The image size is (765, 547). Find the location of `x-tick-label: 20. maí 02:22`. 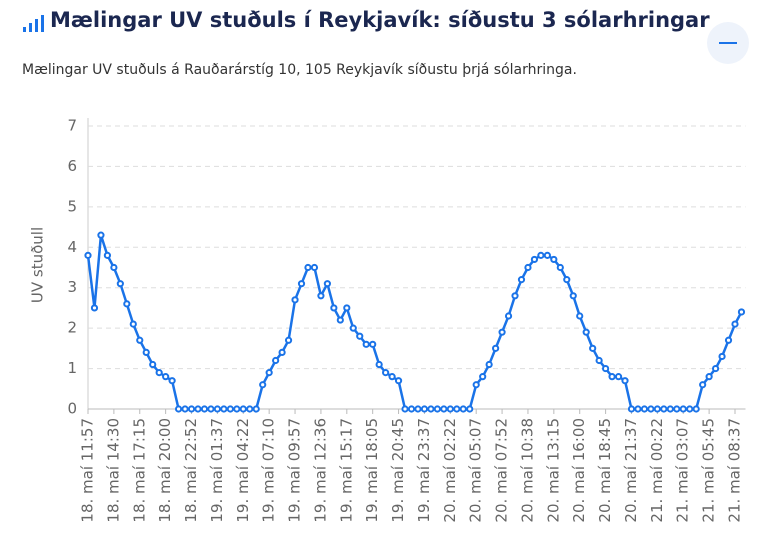

x-tick-label: 20. maí 02:22 is located at coordinates (450, 470).